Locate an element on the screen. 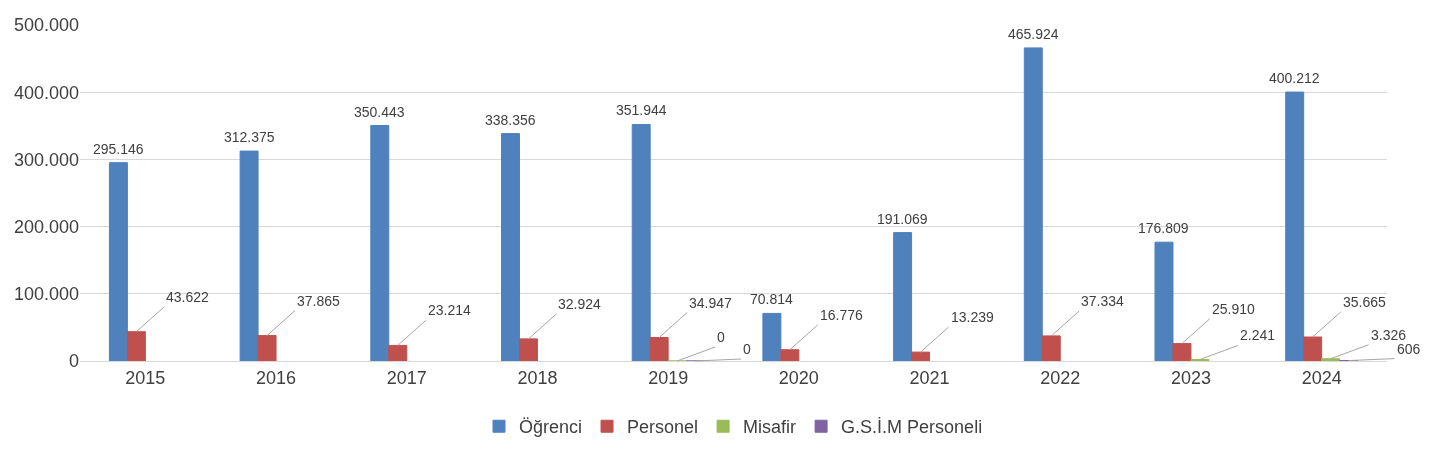  data-label: 25.910 is located at coordinates (1234, 309).